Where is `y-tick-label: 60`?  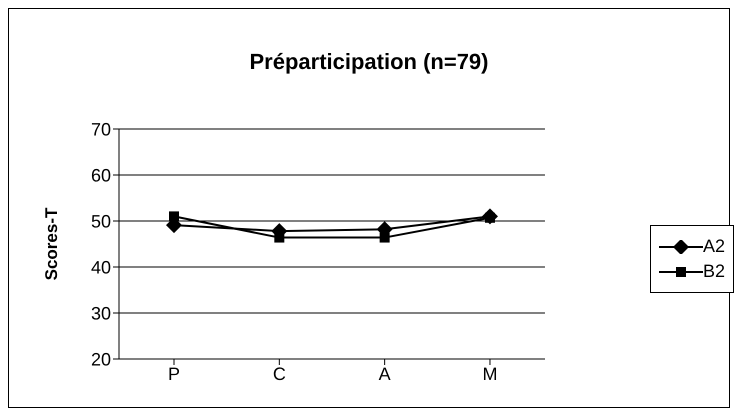 y-tick-label: 60 is located at coordinates (100, 175).